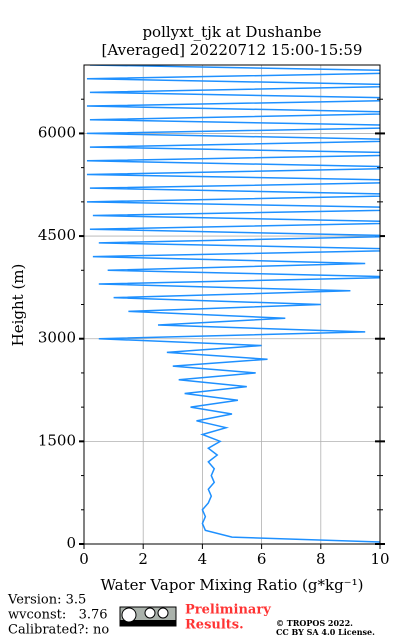  I want to click on notice: Preliminary, so click(228, 610).